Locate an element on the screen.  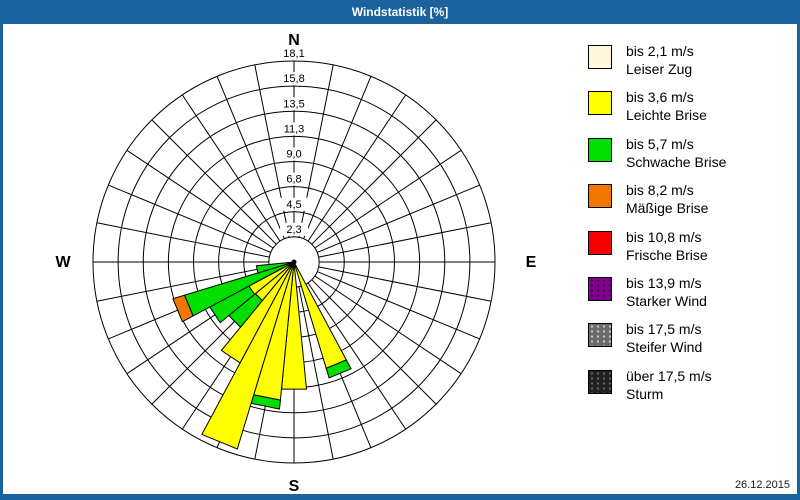
legend-item-frische-brise: bis 10,8 m/s Frische Brise is located at coordinates (691, 250).